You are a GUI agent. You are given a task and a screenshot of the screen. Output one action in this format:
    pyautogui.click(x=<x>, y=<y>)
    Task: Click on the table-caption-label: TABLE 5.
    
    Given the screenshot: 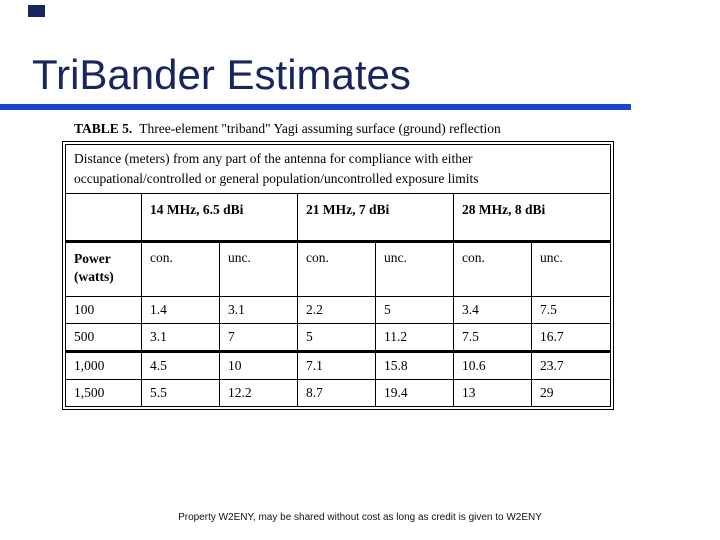 What is the action you would take?
    pyautogui.click(x=103, y=128)
    